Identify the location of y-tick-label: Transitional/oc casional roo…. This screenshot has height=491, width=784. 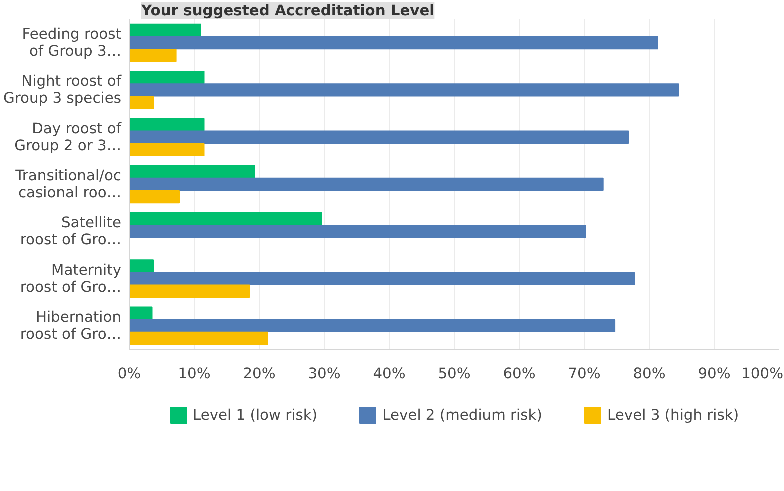
(68, 185).